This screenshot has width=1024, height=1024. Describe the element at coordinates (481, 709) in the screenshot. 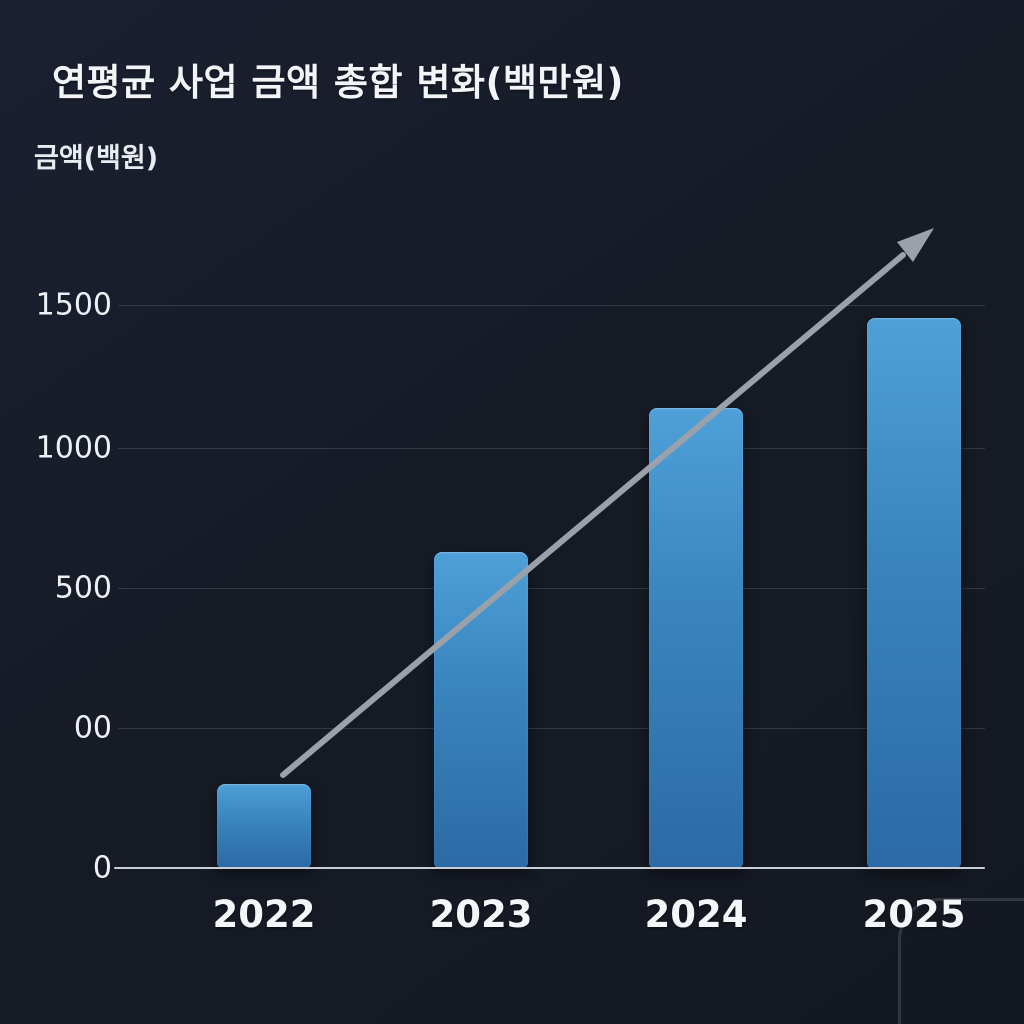

I see `bar-2023` at that location.